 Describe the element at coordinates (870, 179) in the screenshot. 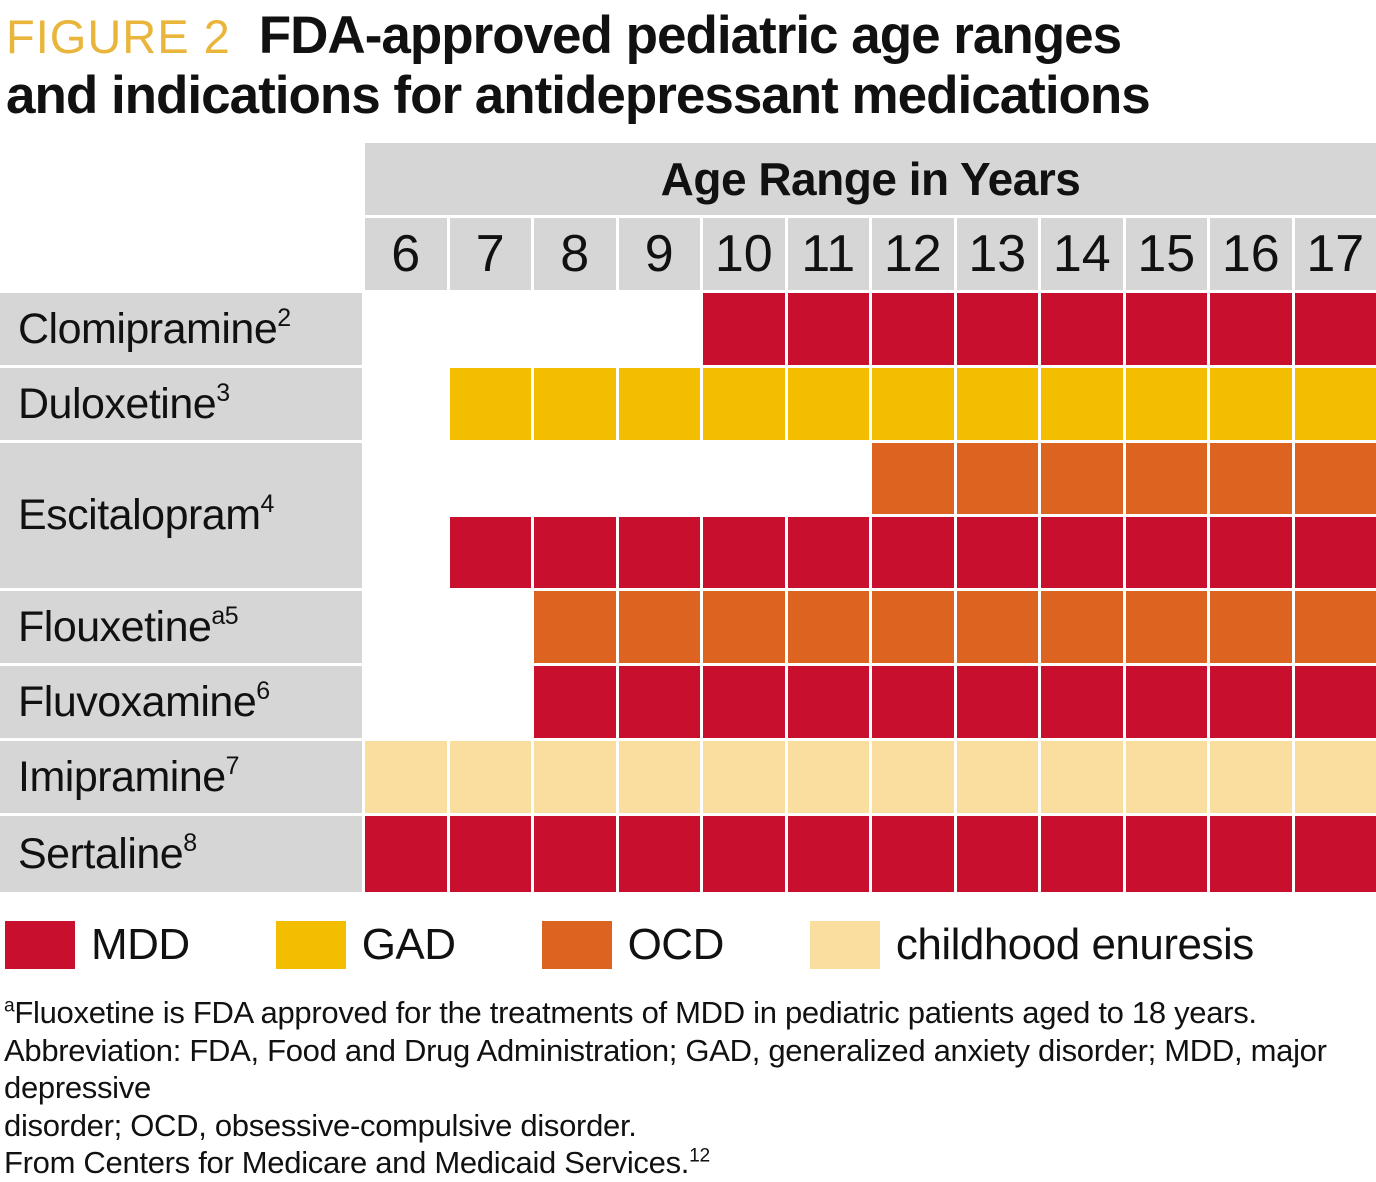

I see `age-range-header: Age Range in Years` at that location.